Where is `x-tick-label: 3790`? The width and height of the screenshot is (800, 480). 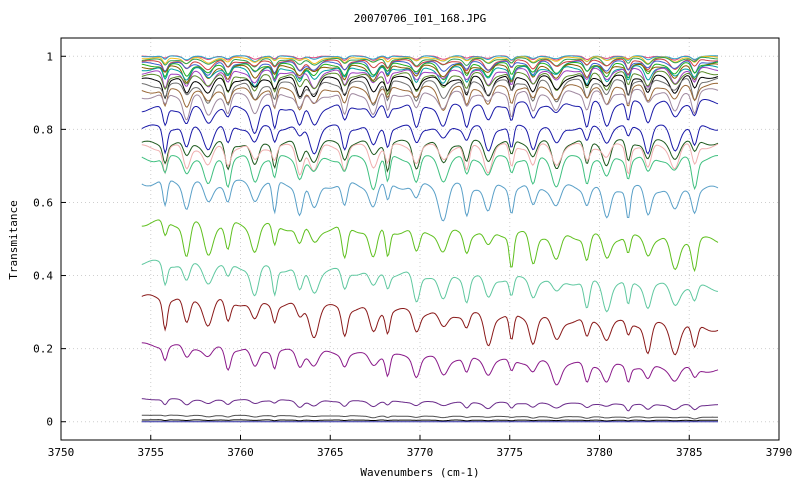 x-tick-label: 3790 is located at coordinates (779, 452).